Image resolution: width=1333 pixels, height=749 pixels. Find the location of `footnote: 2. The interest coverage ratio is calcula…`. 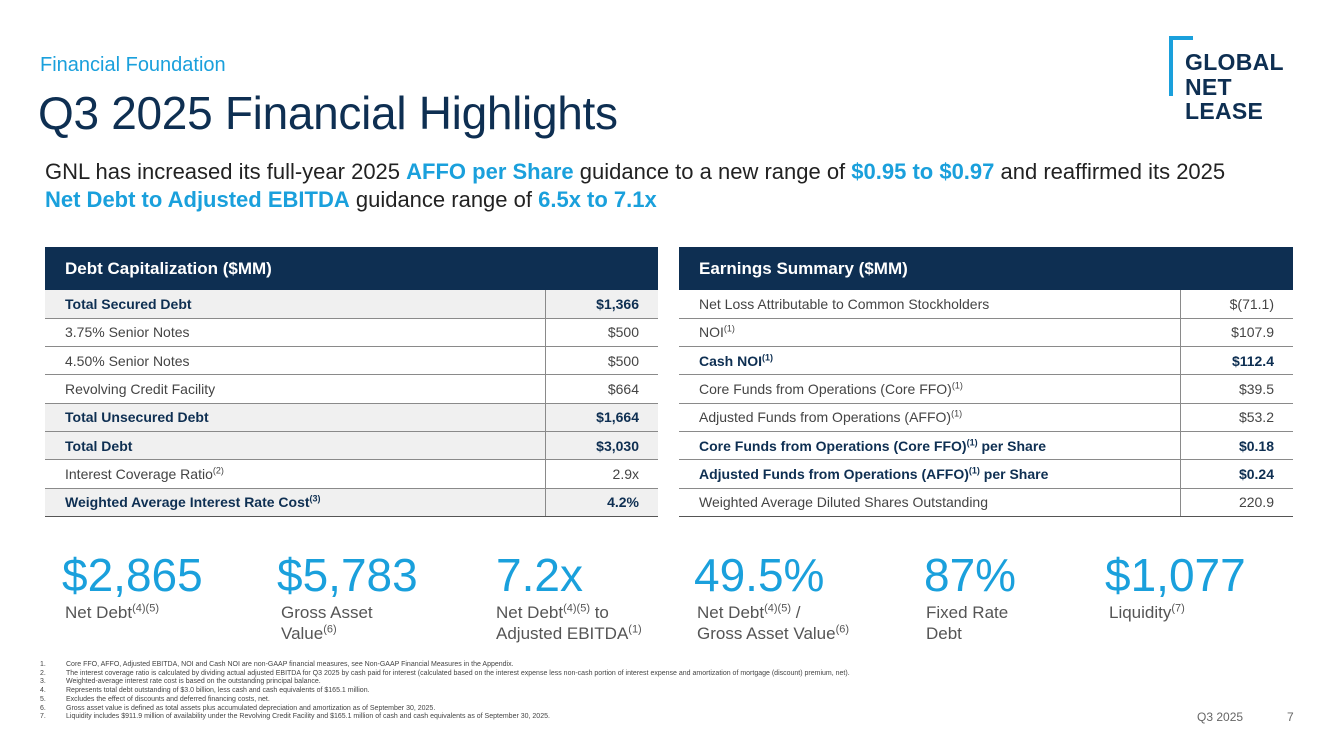

footnote: 2. The interest coverage ratio is calcula… is located at coordinates (445, 673).